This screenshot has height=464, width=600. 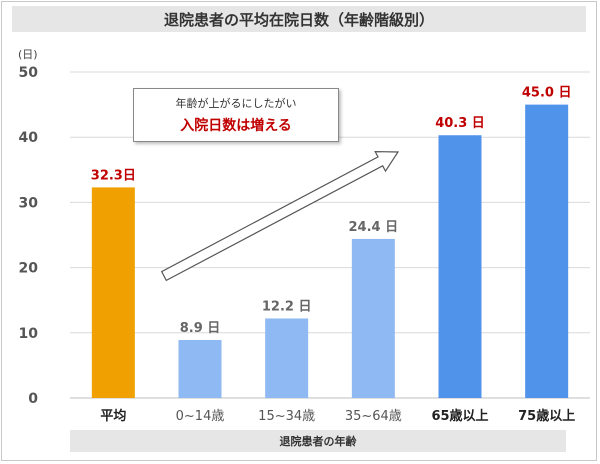 I want to click on value-label: 12.2 日, so click(x=287, y=306).